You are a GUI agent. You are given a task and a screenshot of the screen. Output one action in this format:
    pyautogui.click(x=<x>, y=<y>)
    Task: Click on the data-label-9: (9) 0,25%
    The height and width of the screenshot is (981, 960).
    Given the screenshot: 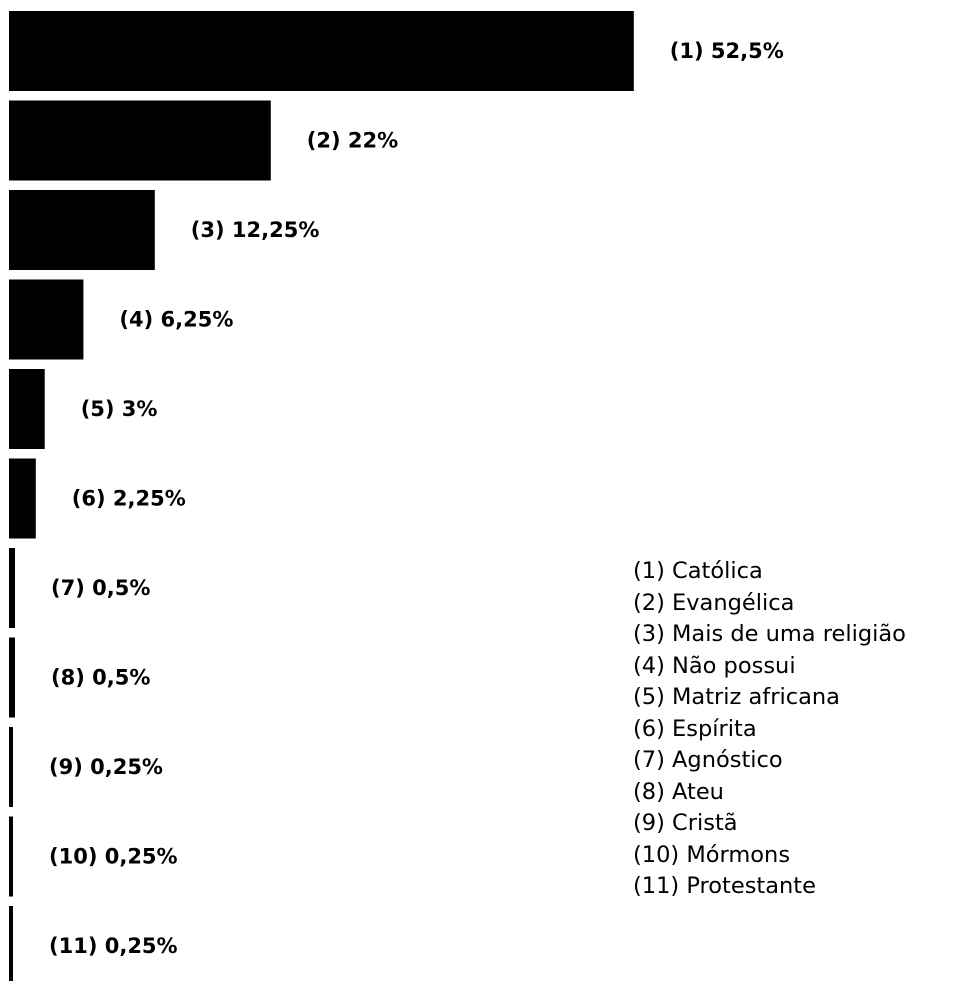 What is the action you would take?
    pyautogui.click(x=106, y=767)
    